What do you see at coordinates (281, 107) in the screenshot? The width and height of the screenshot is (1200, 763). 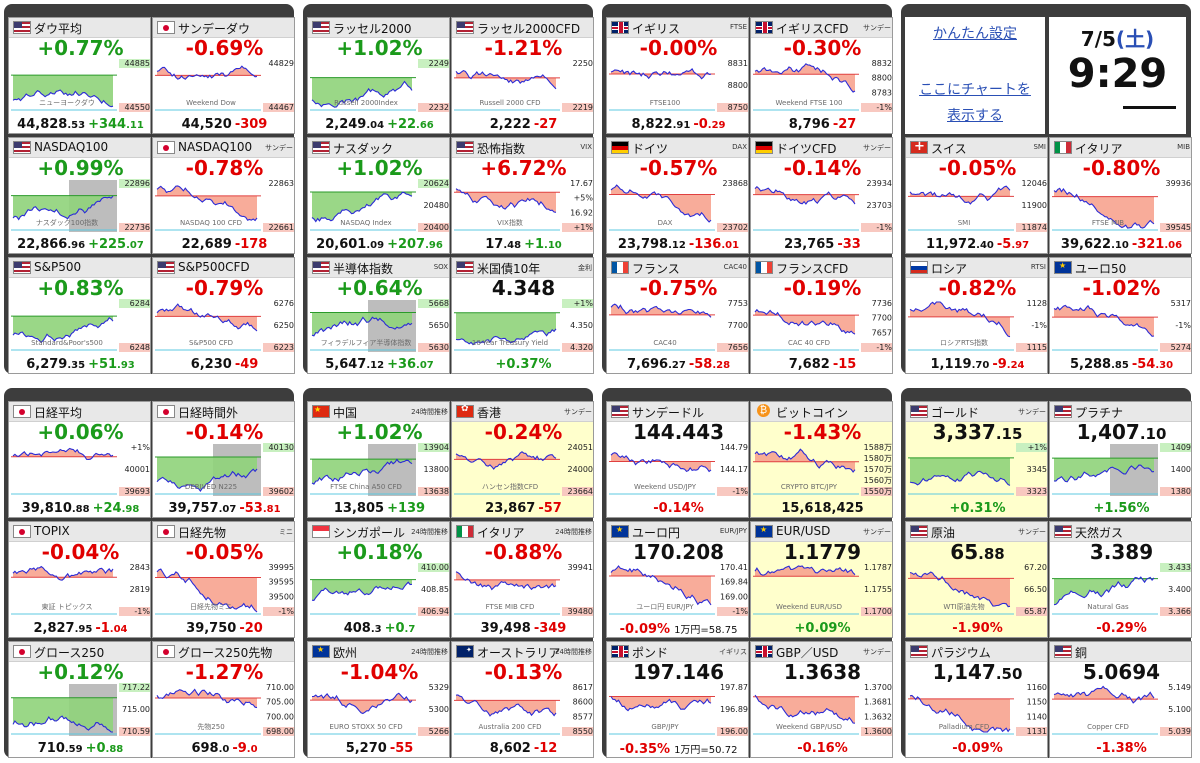 I see `axis-level-label: 44467` at bounding box center [281, 107].